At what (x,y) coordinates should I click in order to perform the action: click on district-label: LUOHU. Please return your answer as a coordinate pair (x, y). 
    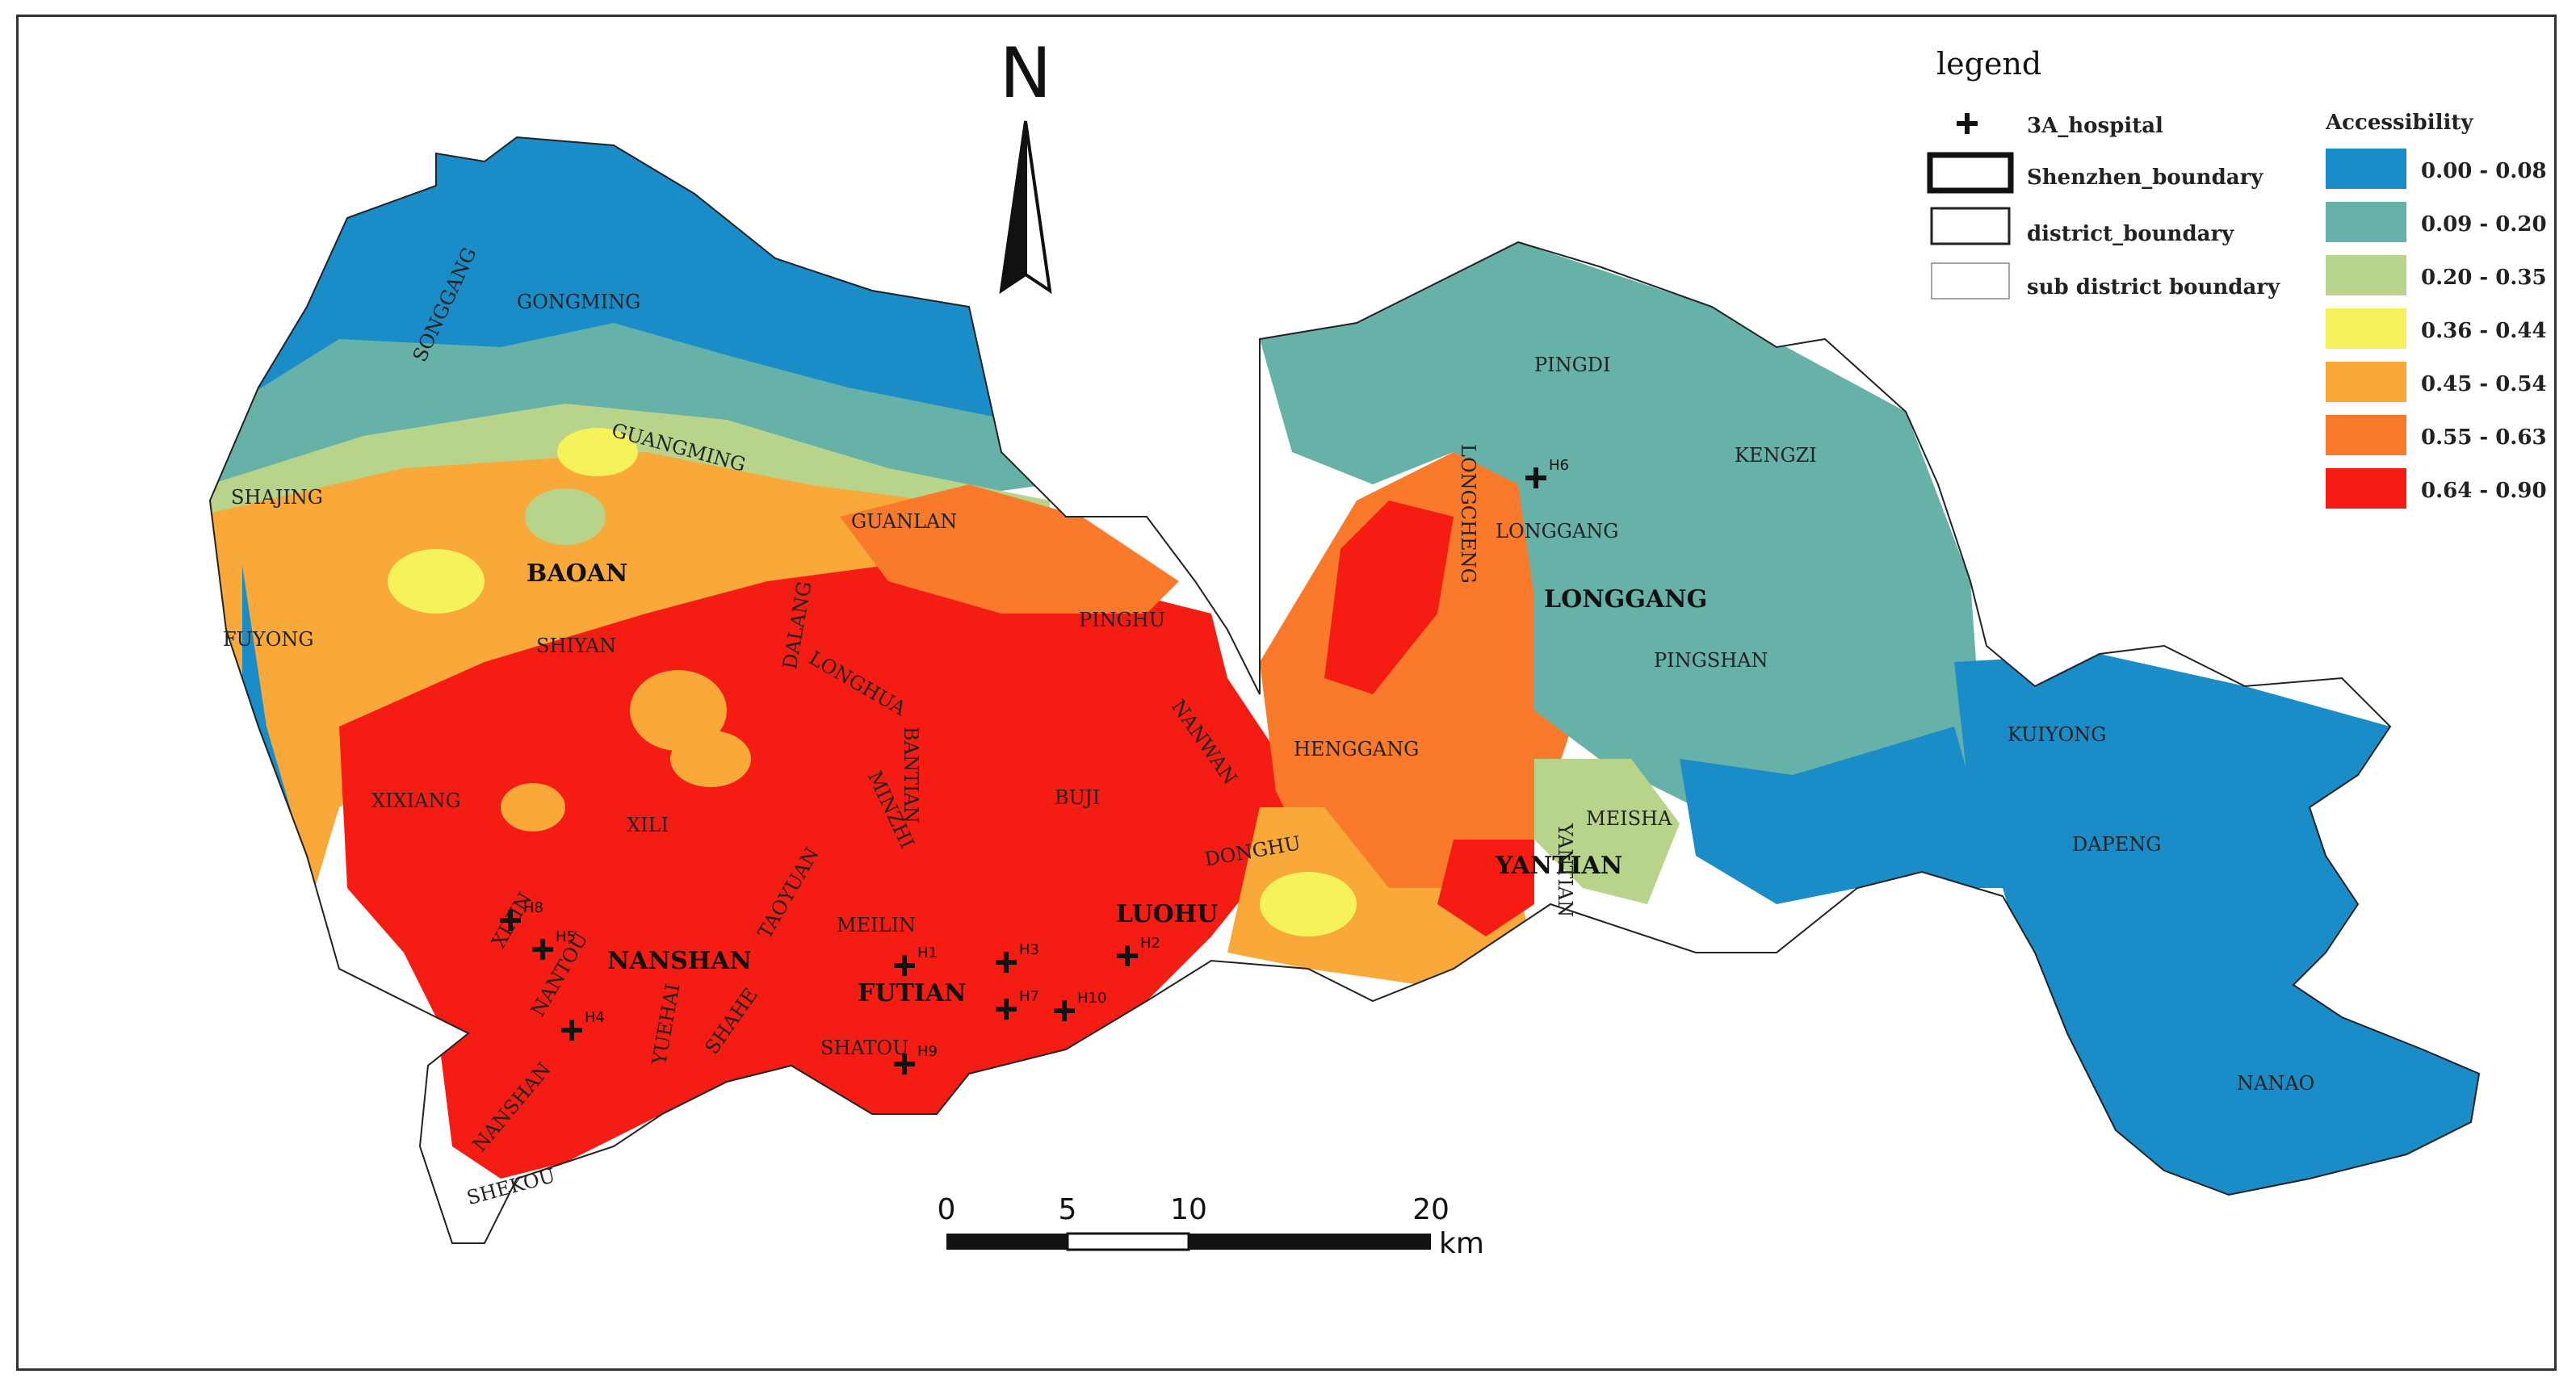
    Looking at the image, I should click on (1167, 914).